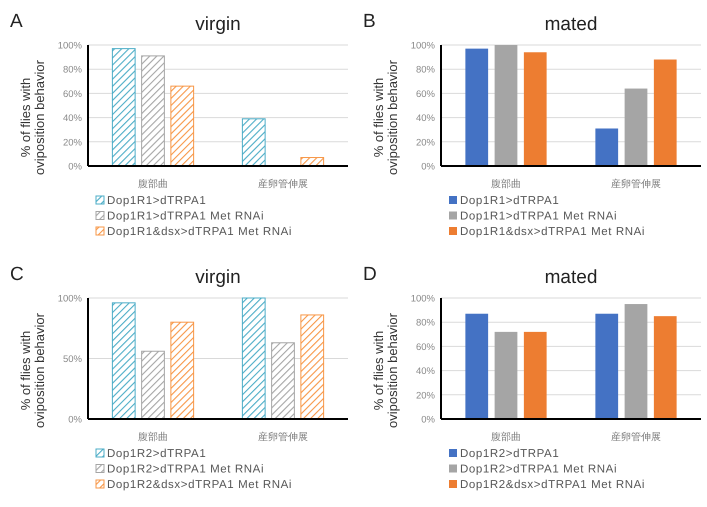 Image resolution: width=707 pixels, height=507 pixels. What do you see at coordinates (16, 21) in the screenshot?
I see `text: A` at bounding box center [16, 21].